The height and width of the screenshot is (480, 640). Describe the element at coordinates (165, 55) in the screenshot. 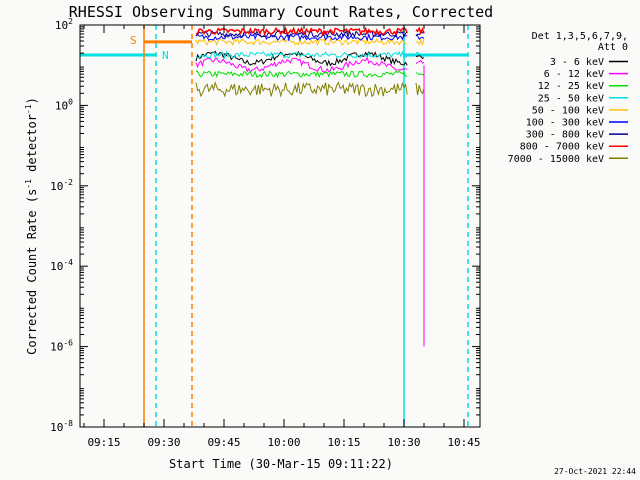

I see `night-label: N` at that location.